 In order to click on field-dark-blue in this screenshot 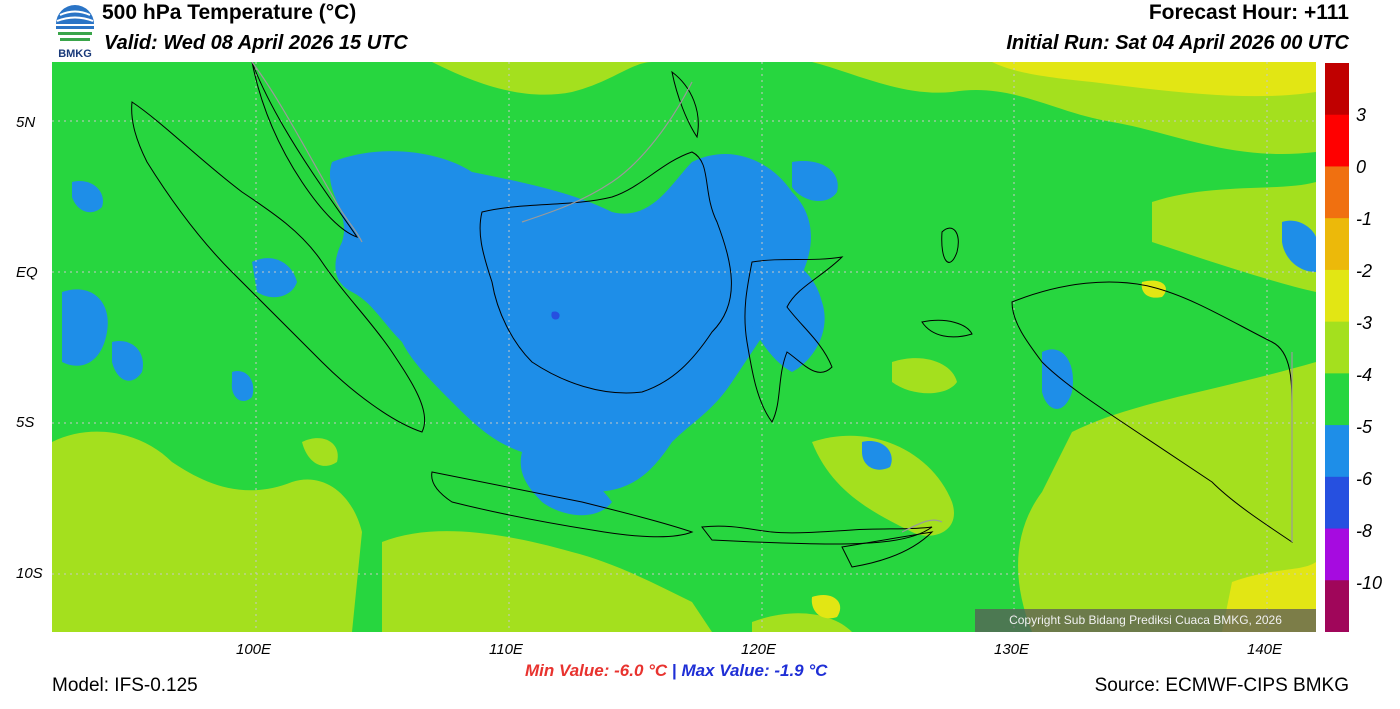, I will do `click(555, 315)`.